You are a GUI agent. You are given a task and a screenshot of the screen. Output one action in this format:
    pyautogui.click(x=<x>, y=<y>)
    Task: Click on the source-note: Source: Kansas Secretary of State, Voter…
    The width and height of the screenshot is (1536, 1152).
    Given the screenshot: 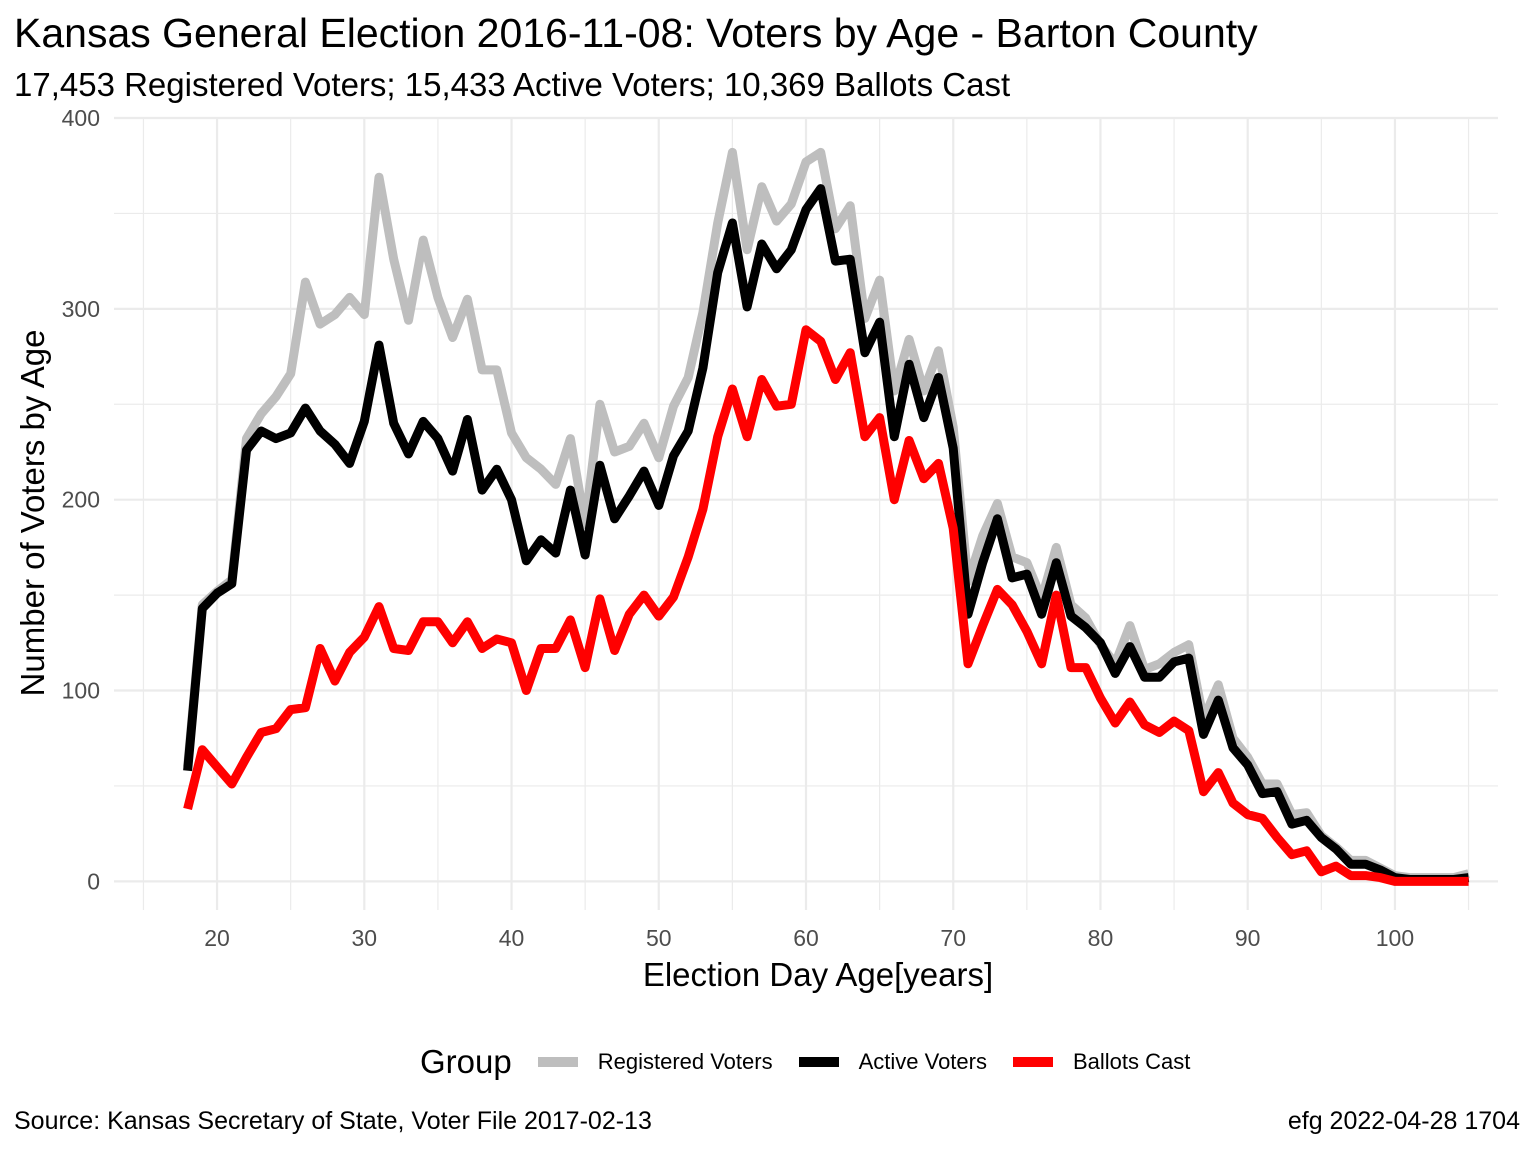 What is the action you would take?
    pyautogui.click(x=333, y=1121)
    